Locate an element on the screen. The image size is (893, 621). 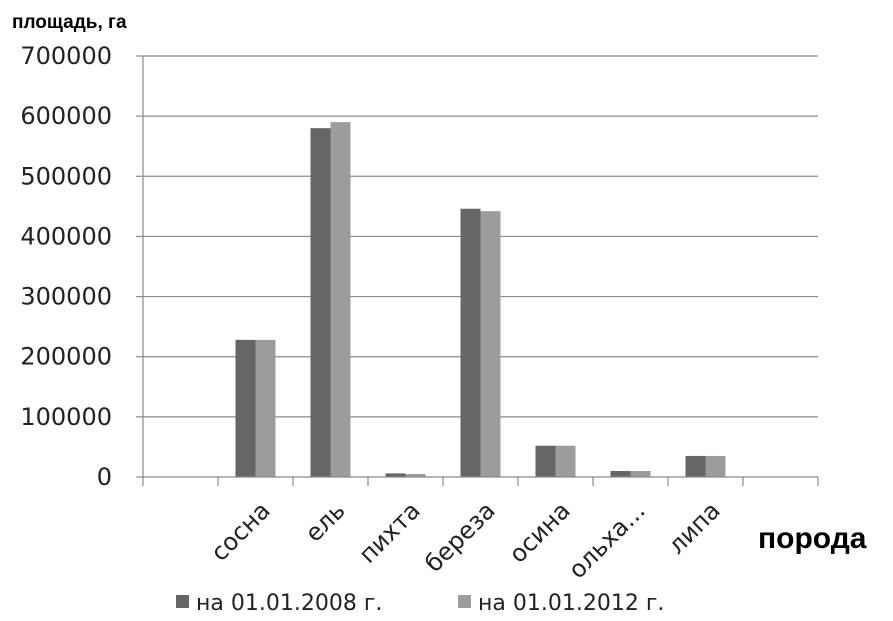
x-tick-label: пихта is located at coordinates (389, 532).